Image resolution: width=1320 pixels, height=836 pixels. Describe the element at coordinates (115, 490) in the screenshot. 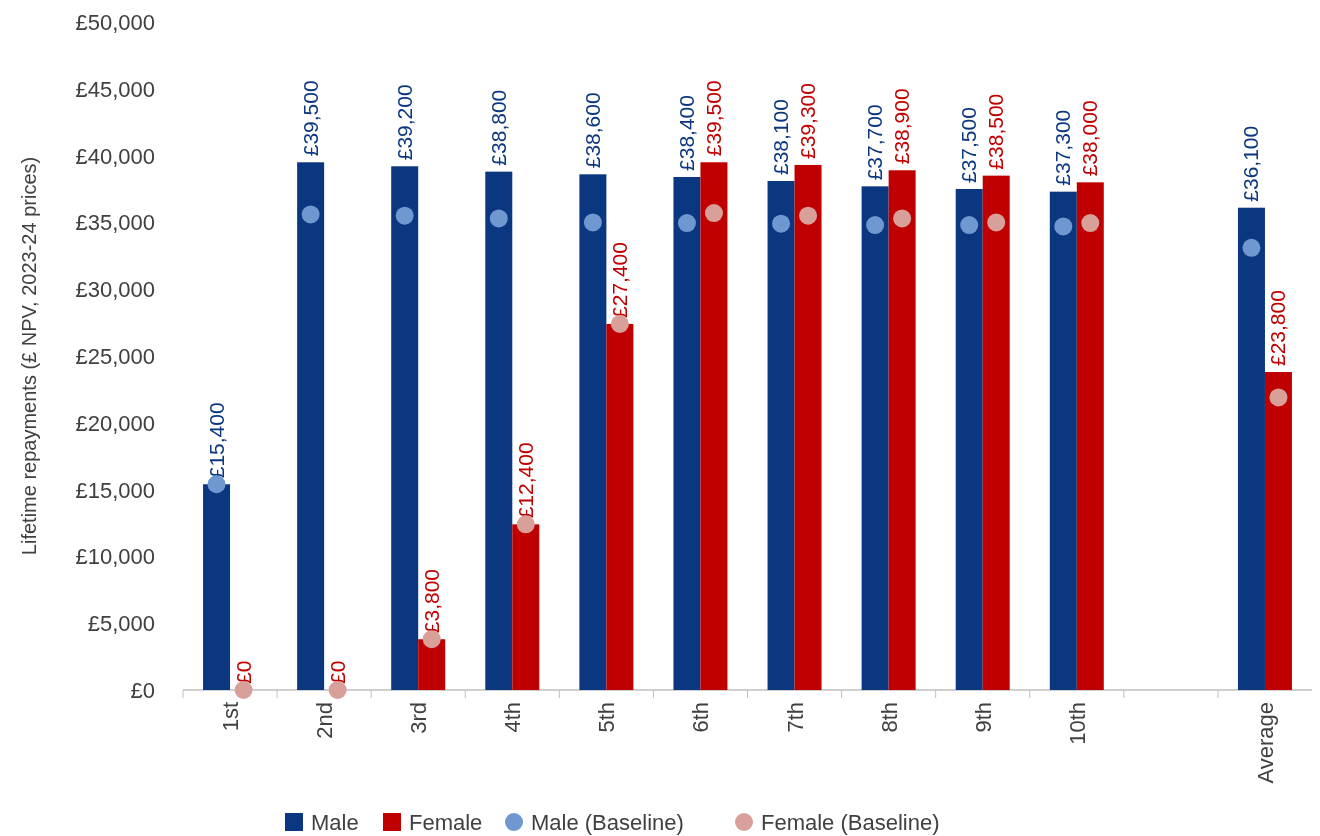

I see `y-tick-label: £15,000` at that location.